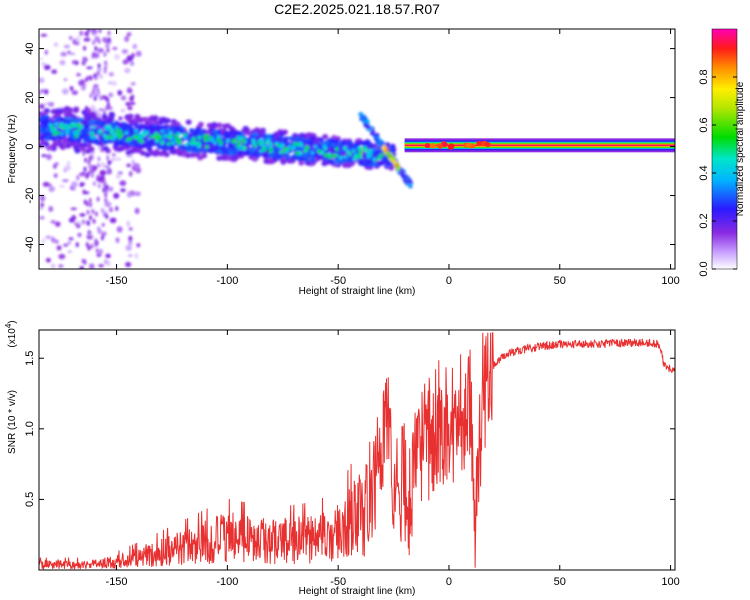 This screenshot has width=750, height=600. Describe the element at coordinates (227, 582) in the screenshot. I see `snr-x-tick-label: -100` at that location.